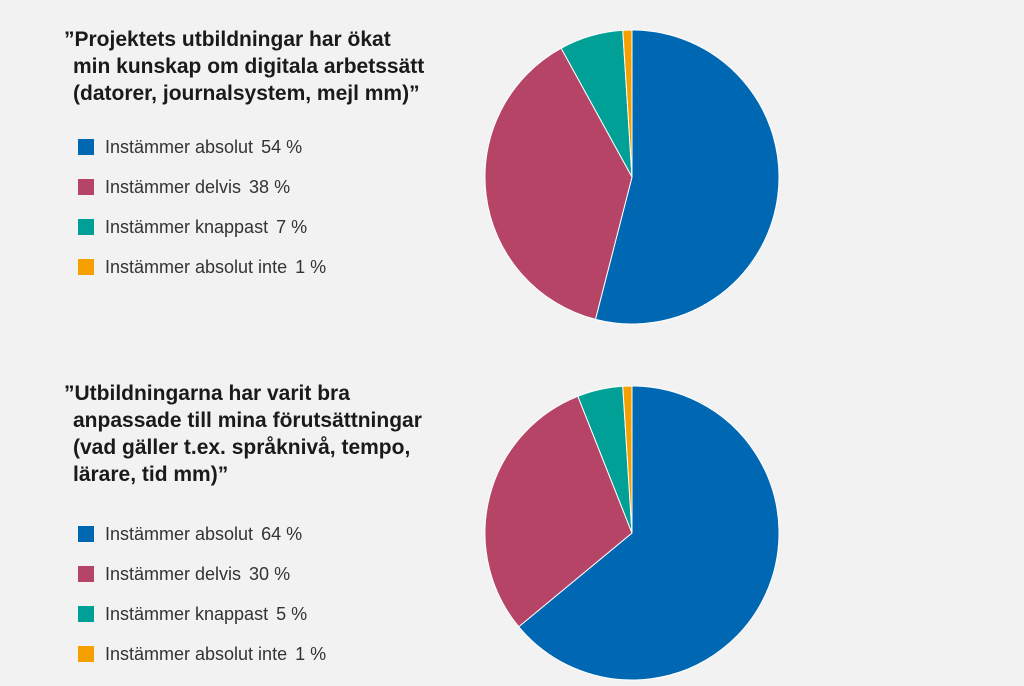 Image resolution: width=1024 pixels, height=686 pixels. What do you see at coordinates (242, 447) in the screenshot?
I see `chart-title-line: (vad gäller t.ex. språknivå, tempo,` at bounding box center [242, 447].